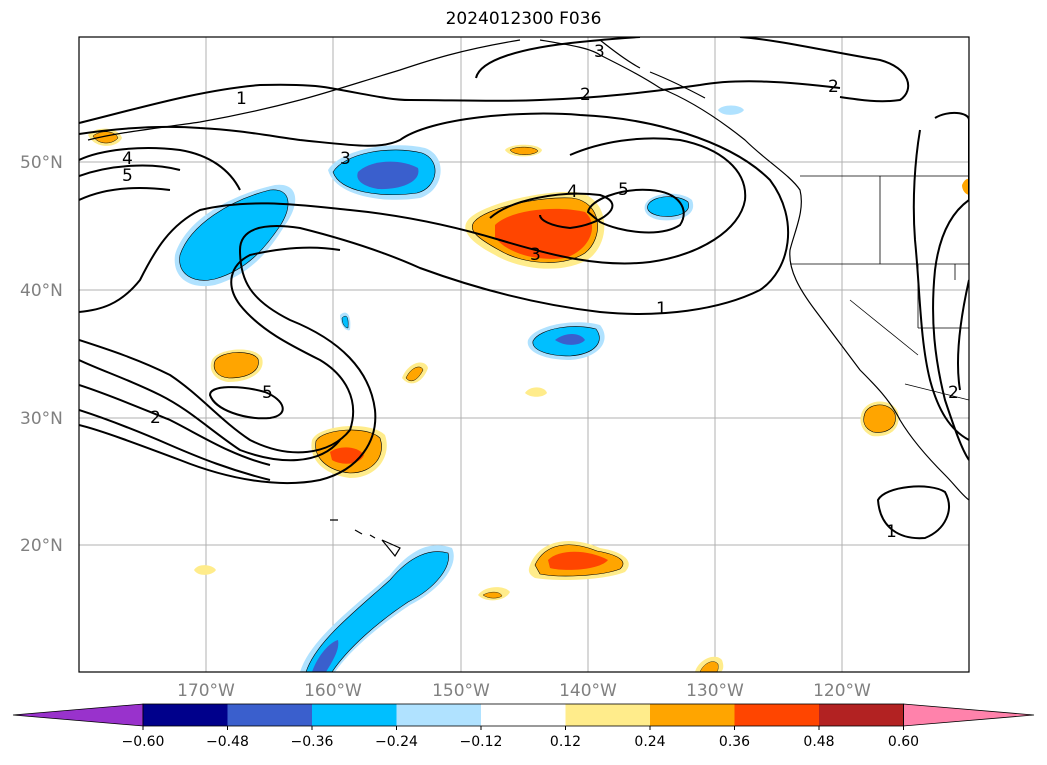 The width and height of the screenshot is (1047, 765). What do you see at coordinates (41, 546) in the screenshot?
I see `lat-label: 20°N` at bounding box center [41, 546].